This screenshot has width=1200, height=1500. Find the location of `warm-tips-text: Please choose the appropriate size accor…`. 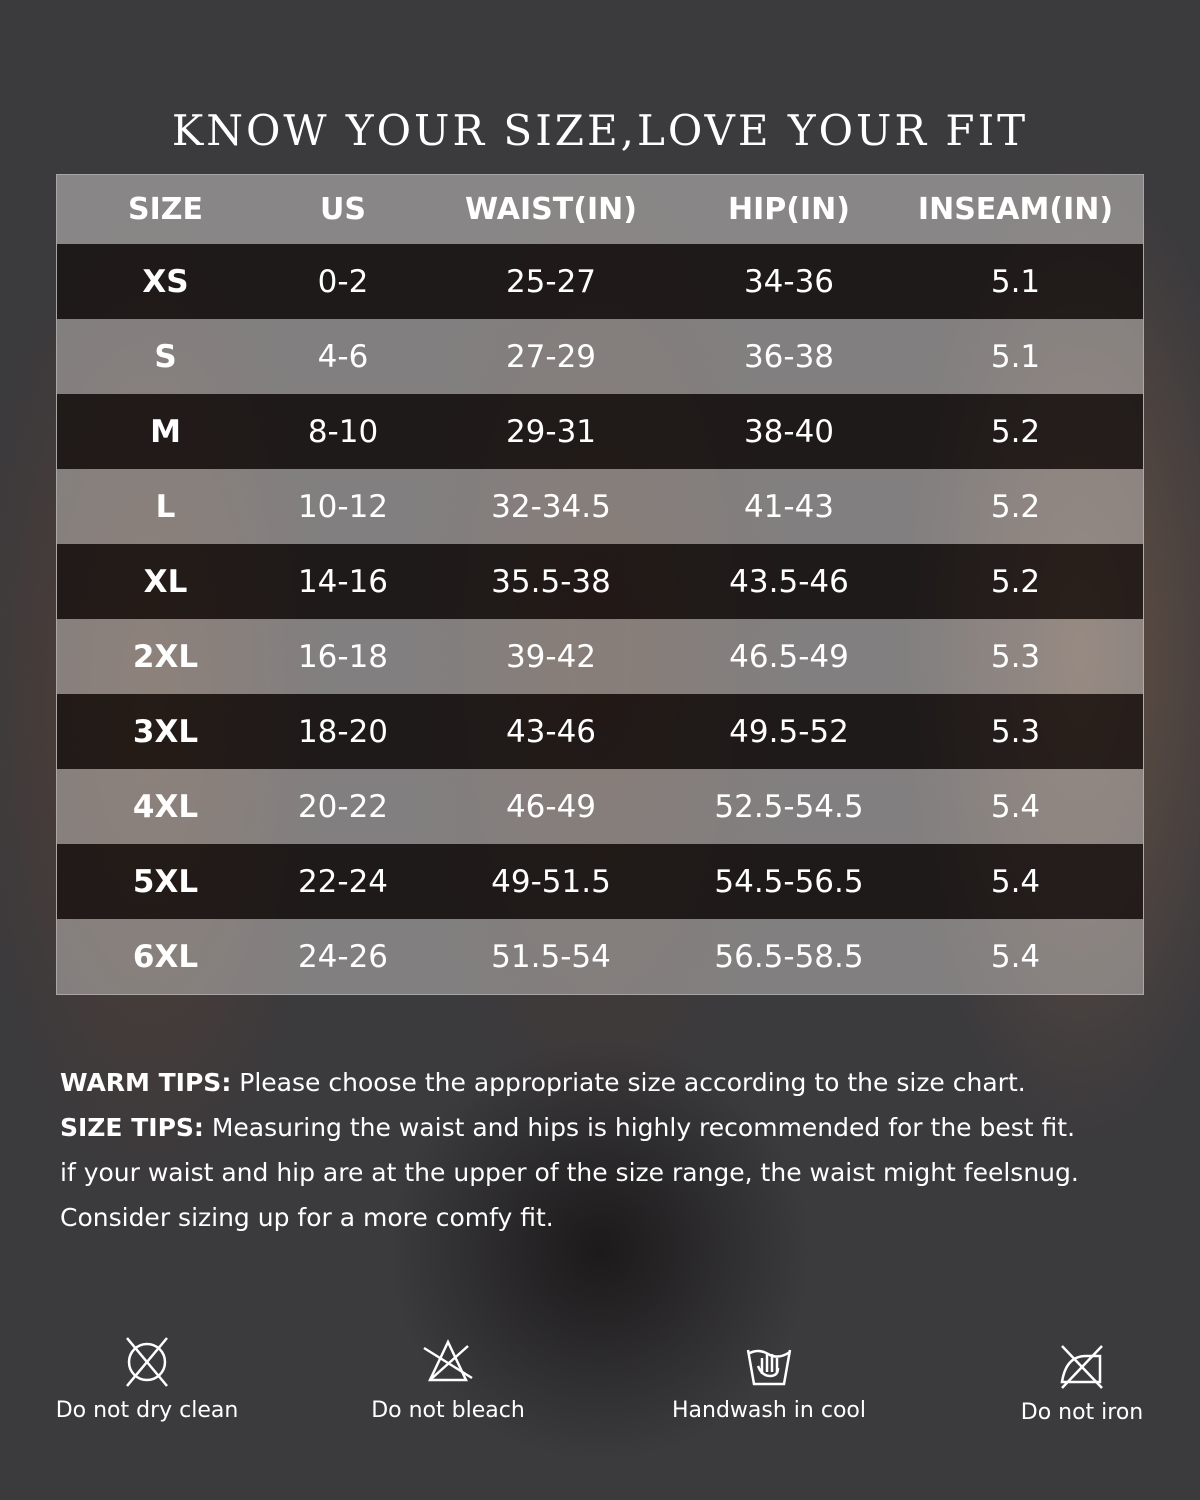

warm-tips-text: Please choose the appropriate size accor… is located at coordinates (628, 1082).